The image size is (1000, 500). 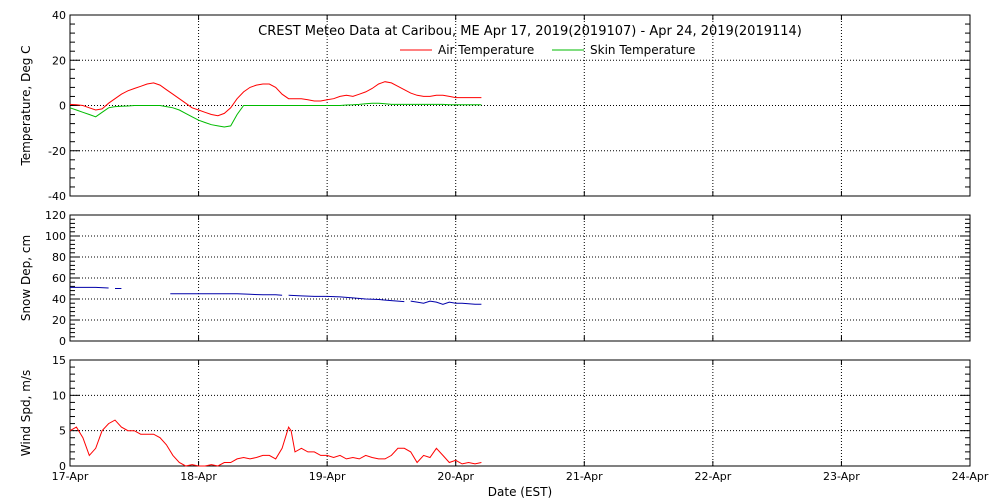 I want to click on wind-y-axis-label: Wind Spd, m/s, so click(x=26, y=413).